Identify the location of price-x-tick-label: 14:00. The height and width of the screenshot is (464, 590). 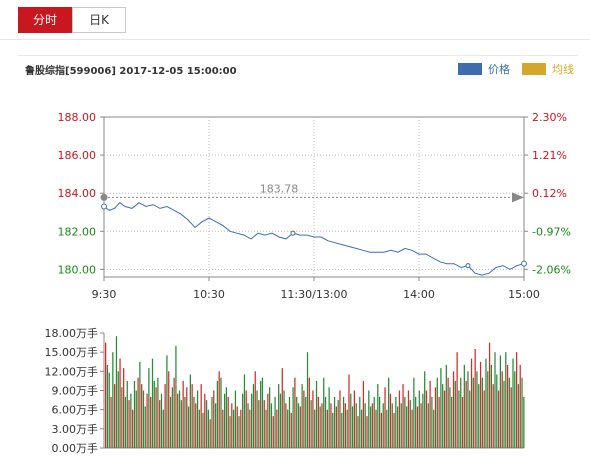
(419, 294).